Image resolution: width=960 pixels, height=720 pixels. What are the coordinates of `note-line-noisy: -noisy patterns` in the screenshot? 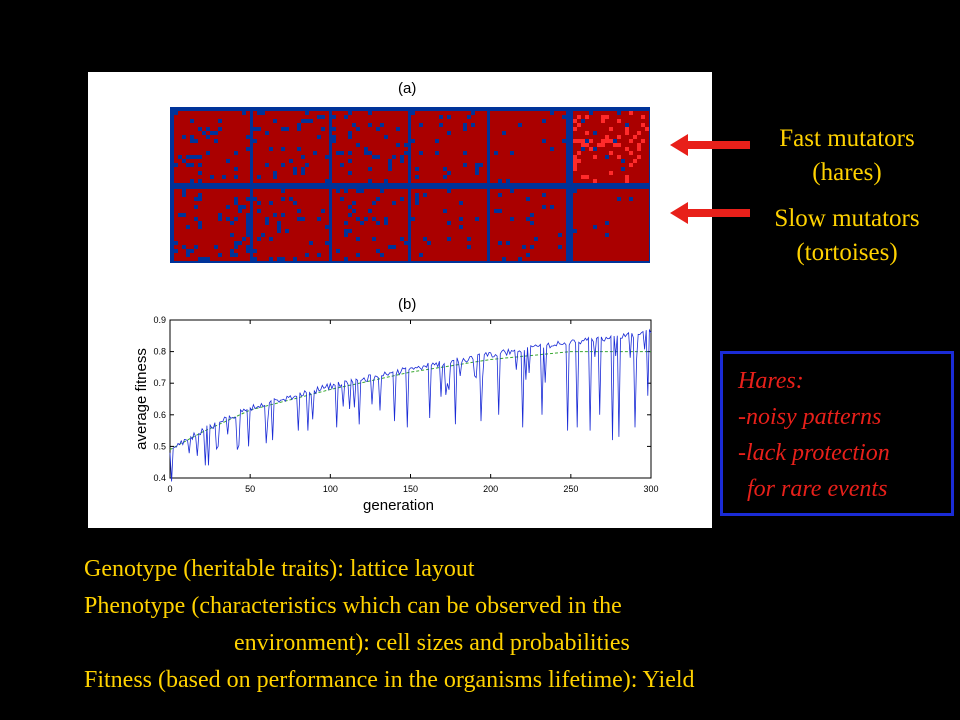 It's located at (810, 417).